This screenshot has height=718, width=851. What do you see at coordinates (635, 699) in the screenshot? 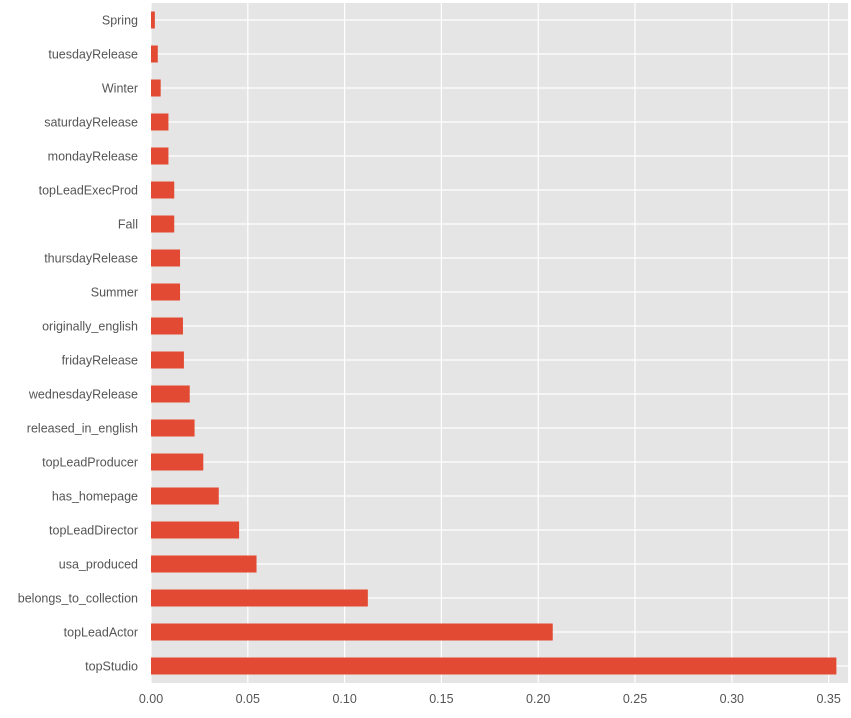
I see `x-tick-label: 0.25` at bounding box center [635, 699].